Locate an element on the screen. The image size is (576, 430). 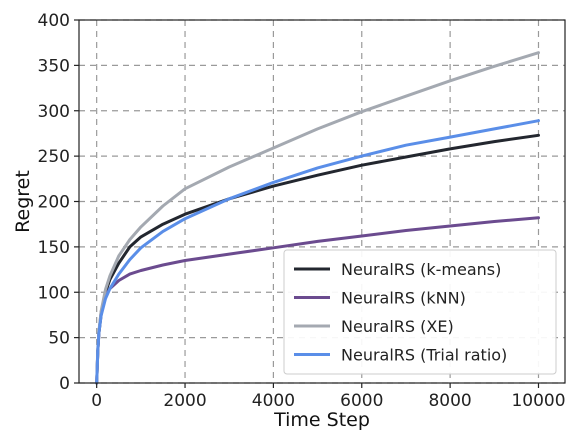
y-tick-label: 300 is located at coordinates (54, 112).